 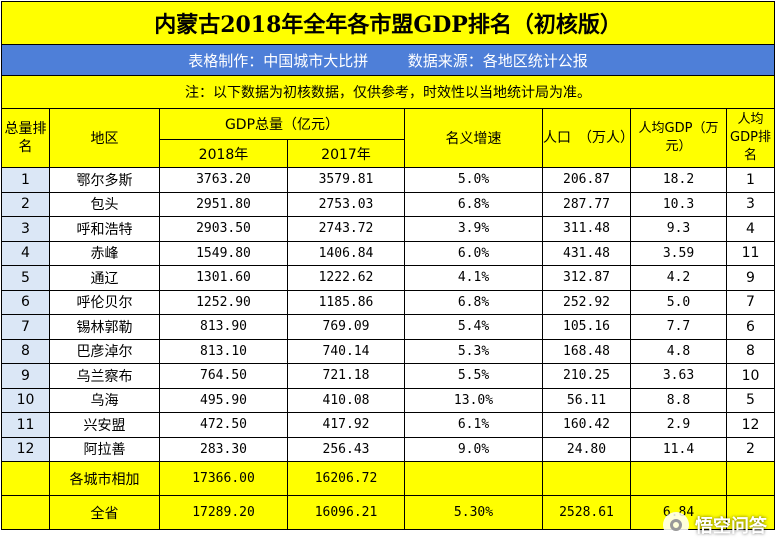 I want to click on row-per-capita: 7.7, so click(x=678, y=327).